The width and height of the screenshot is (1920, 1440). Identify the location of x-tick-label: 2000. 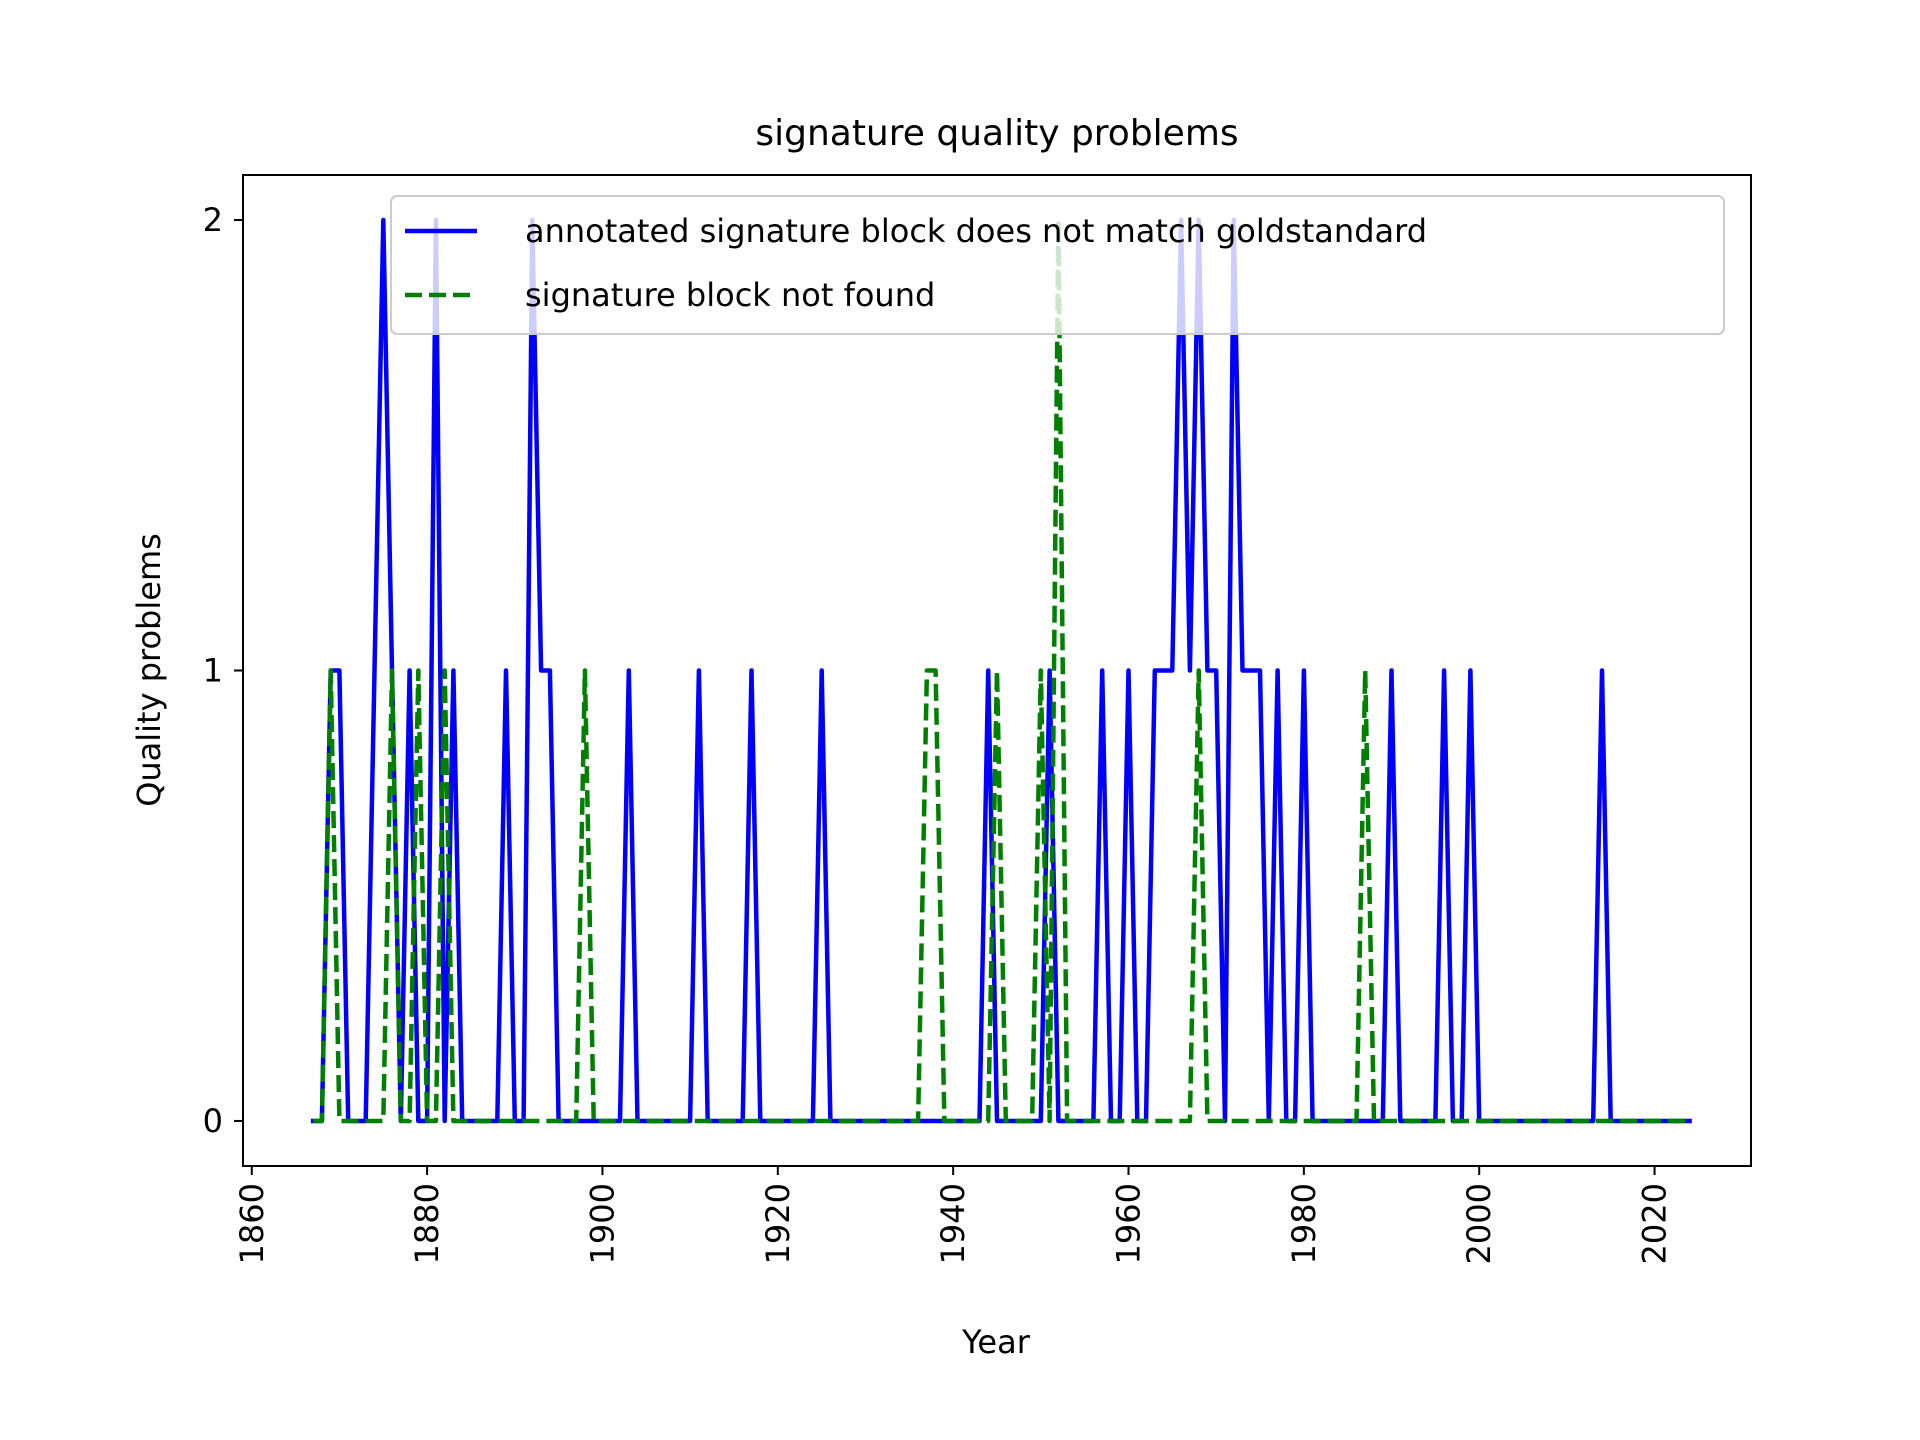
(1479, 1223).